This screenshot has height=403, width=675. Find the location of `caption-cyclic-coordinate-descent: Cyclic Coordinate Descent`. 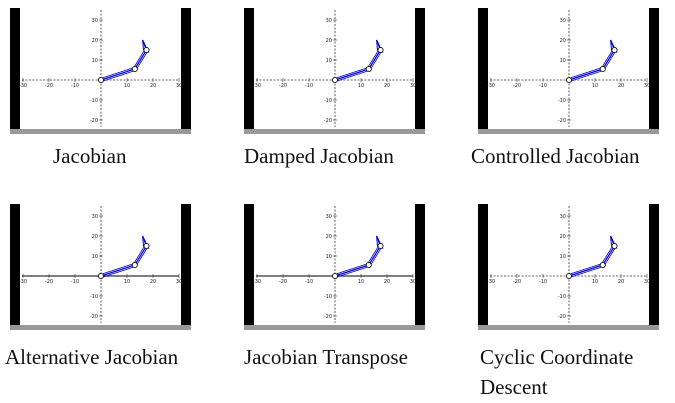

caption-cyclic-coordinate-descent: Cyclic Coordinate Descent is located at coordinates (557, 372).